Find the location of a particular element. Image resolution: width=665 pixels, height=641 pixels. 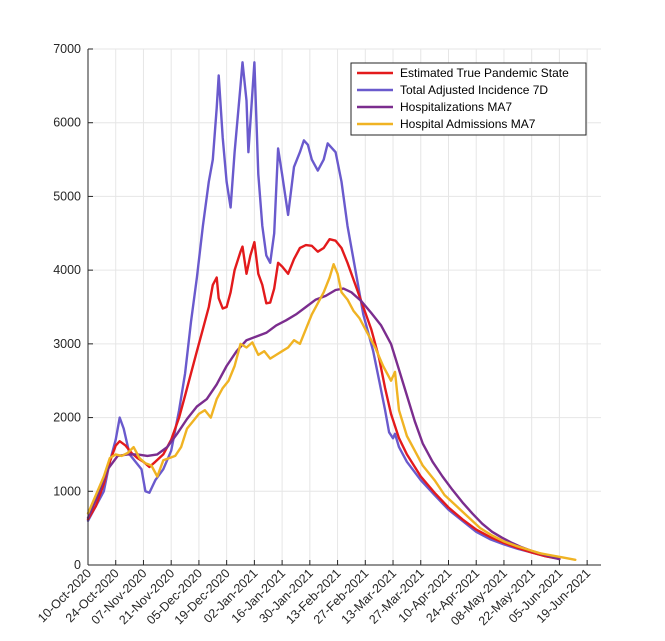

y-tick-label: 4000 is located at coordinates (67, 270).